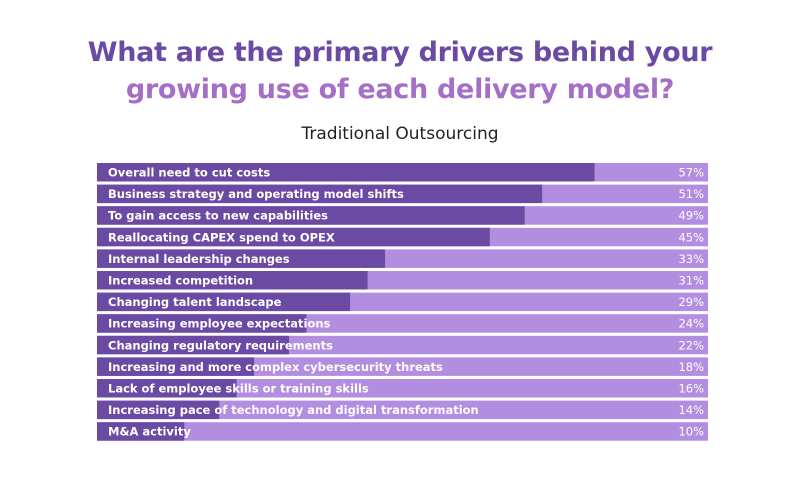 This screenshot has height=485, width=800. What do you see at coordinates (400, 52) in the screenshot?
I see `chart-title-line-1: What are the primary drivers behind your` at bounding box center [400, 52].